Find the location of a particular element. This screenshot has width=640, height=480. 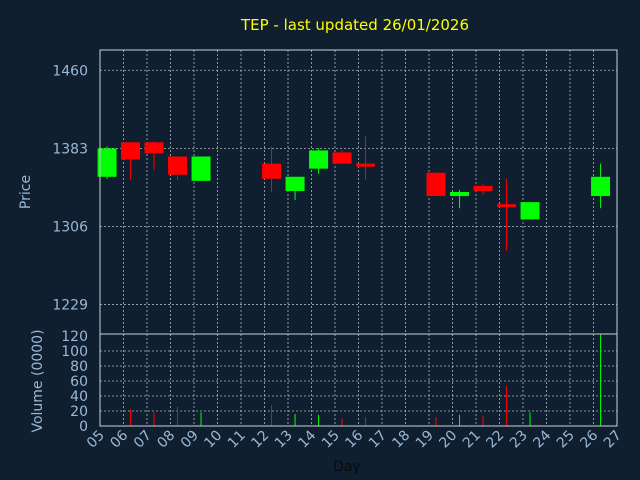

x-tick-label: 13 is located at coordinates (284, 440).